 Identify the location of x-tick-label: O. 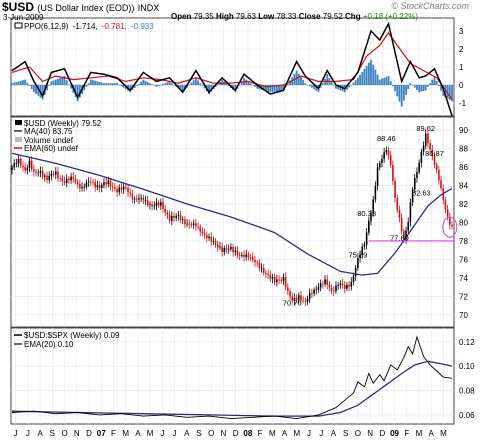
(211, 433).